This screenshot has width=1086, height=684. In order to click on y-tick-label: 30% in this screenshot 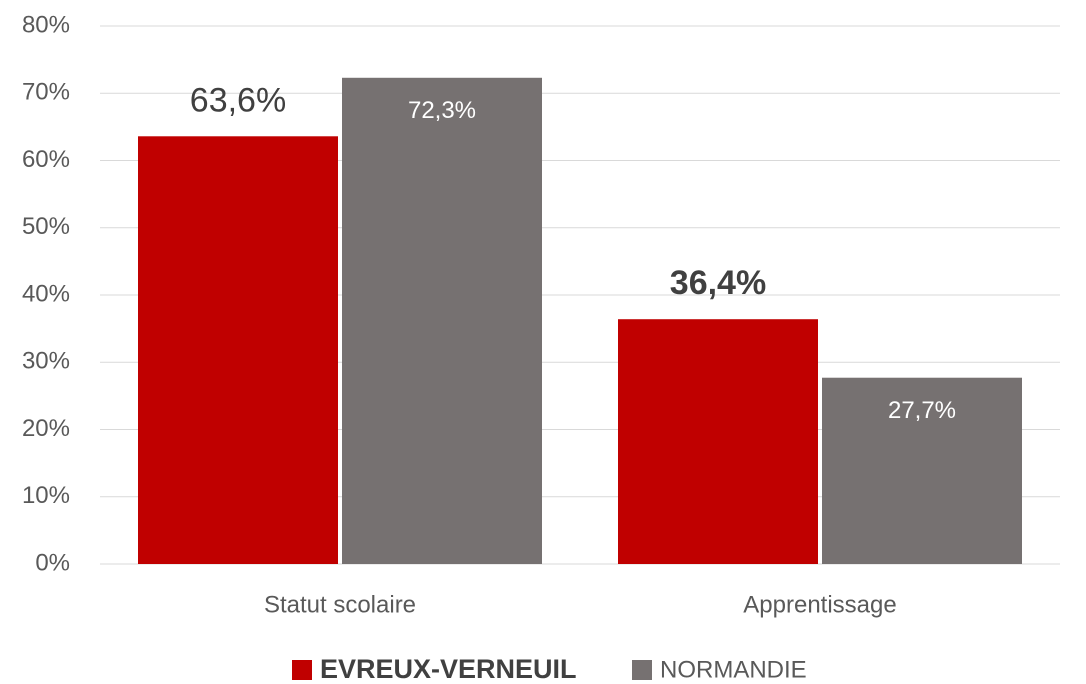, I will do `click(46, 361)`.